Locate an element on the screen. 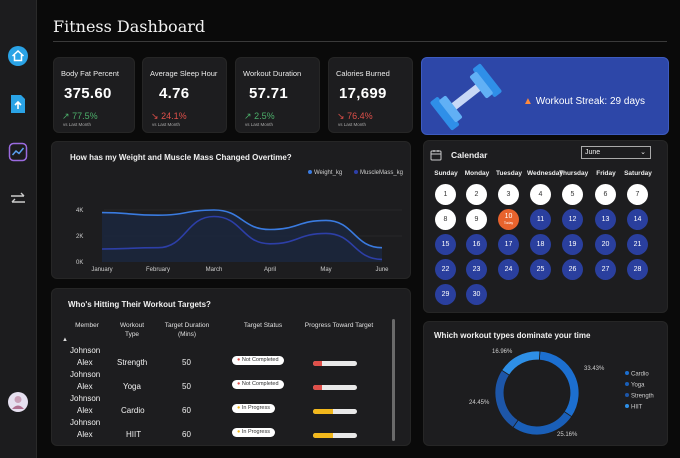  arrow-up-icon: ↗ is located at coordinates (66, 116).